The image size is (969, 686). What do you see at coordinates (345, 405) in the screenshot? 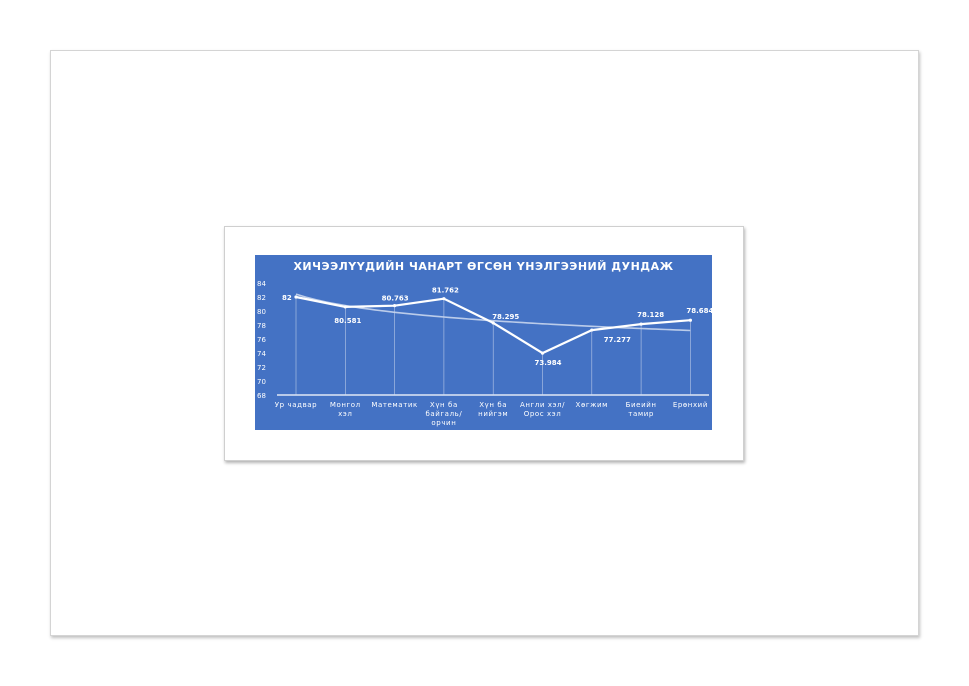
I see `x-tick-label: Монгол` at bounding box center [345, 405].